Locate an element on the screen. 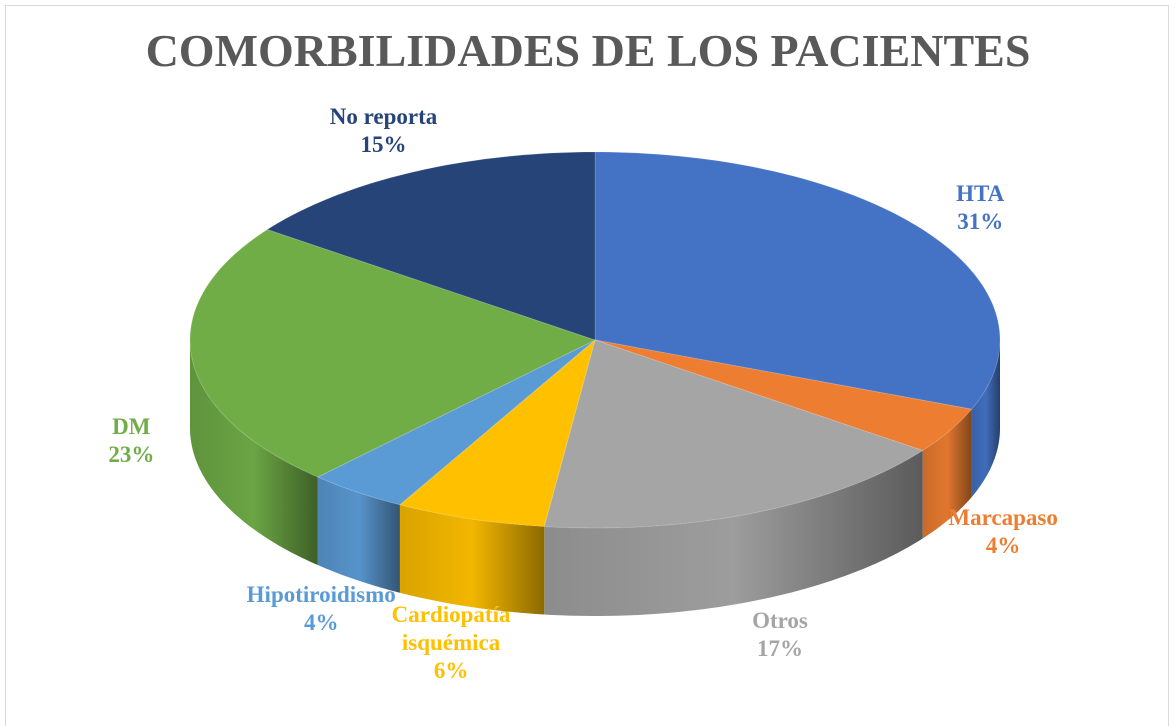  chart-title: COMORBILIDADES DE LOS PACIENTES is located at coordinates (588, 50).